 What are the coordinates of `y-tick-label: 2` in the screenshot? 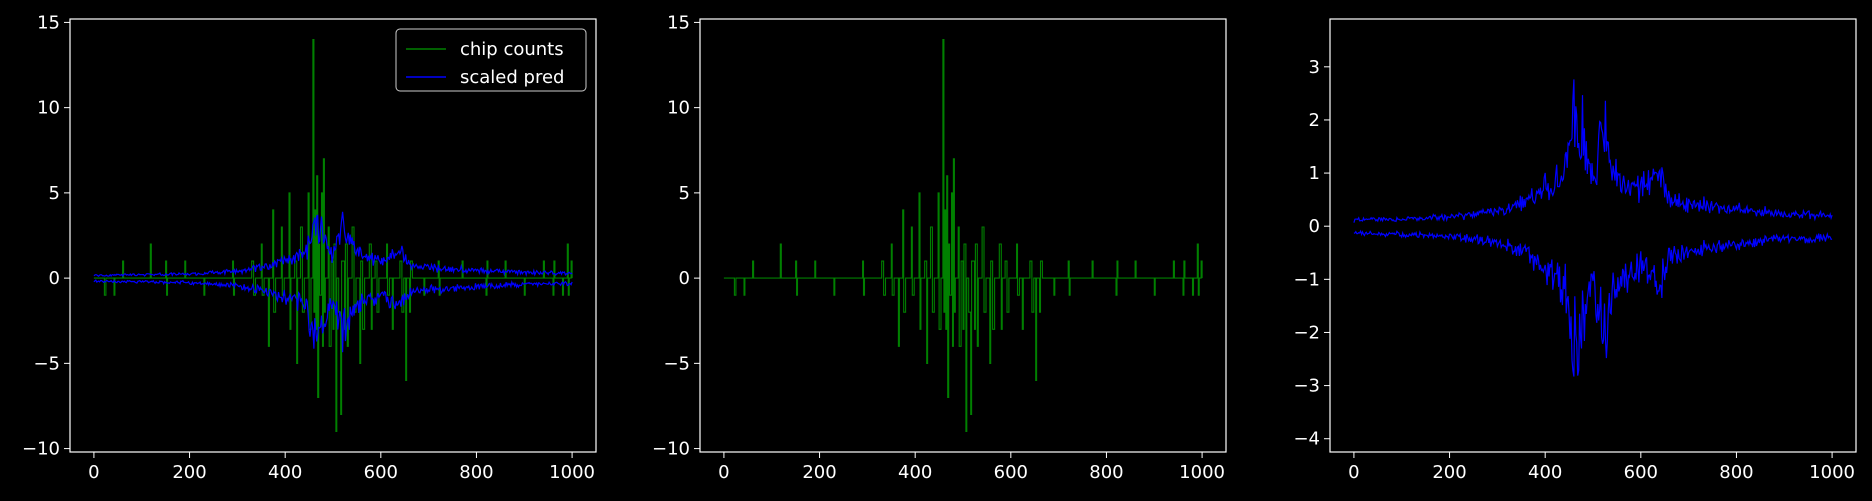 It's located at (1314, 120).